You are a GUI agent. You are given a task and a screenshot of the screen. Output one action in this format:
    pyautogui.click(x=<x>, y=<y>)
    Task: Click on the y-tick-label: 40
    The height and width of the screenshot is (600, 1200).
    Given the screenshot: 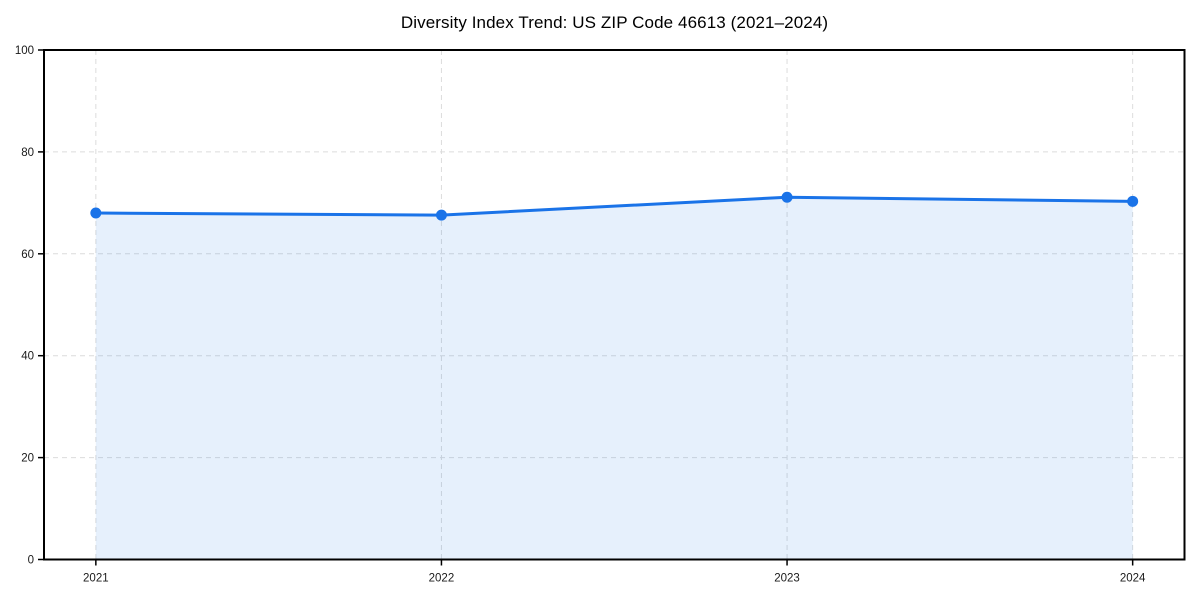 What is the action you would take?
    pyautogui.click(x=27, y=357)
    